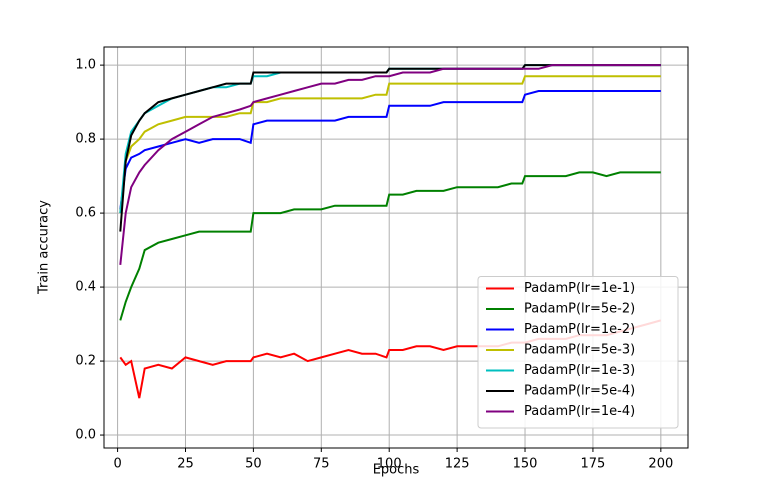 This screenshot has height=494, width=763. I want to click on x-tick-label: 25, so click(185, 464).